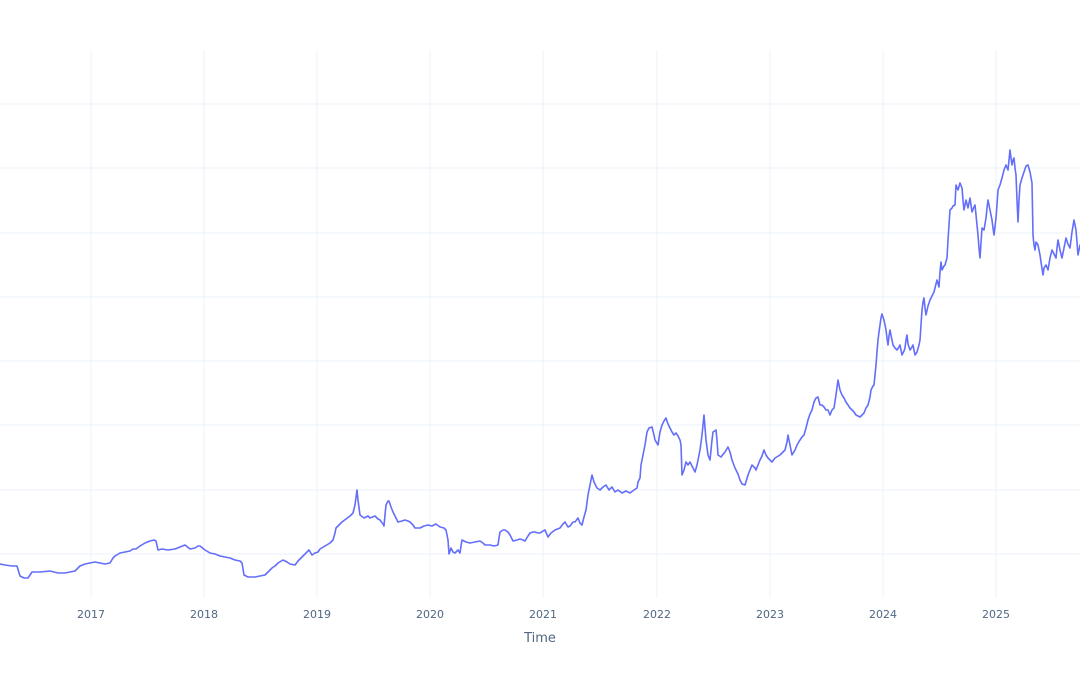 This screenshot has height=675, width=1080. I want to click on x-tick-label: 2020, so click(430, 614).